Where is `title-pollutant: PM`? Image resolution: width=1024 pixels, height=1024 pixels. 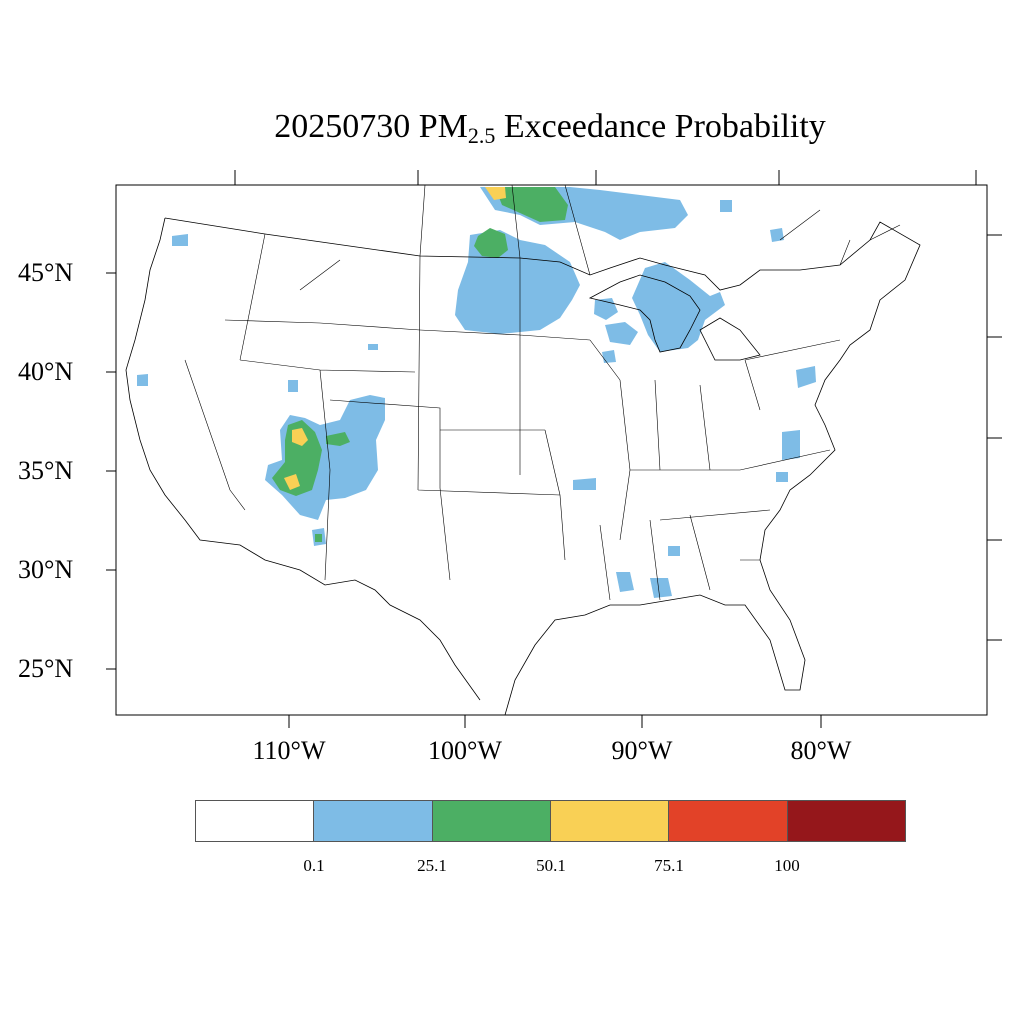 title-pollutant: PM is located at coordinates (443, 126).